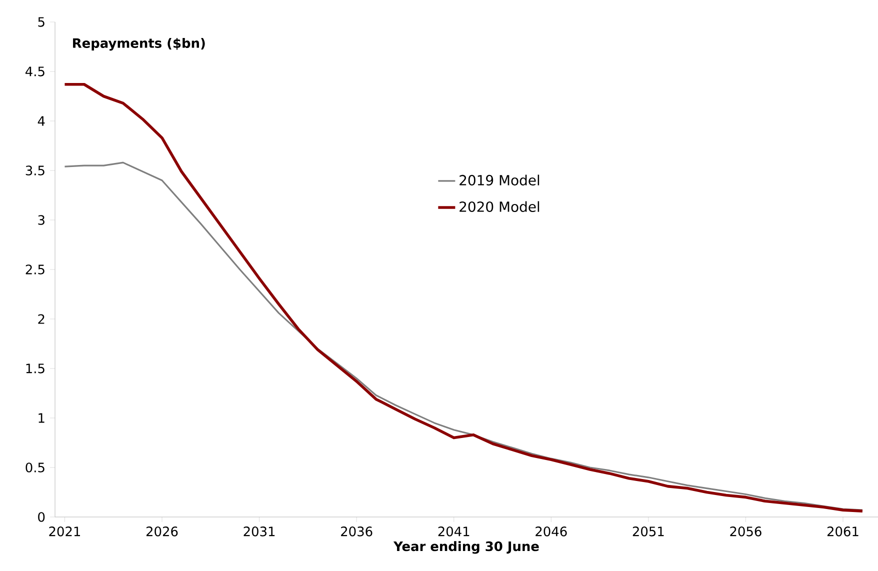  What do you see at coordinates (746, 531) in the screenshot?
I see `x-tick-label: 2056` at bounding box center [746, 531].